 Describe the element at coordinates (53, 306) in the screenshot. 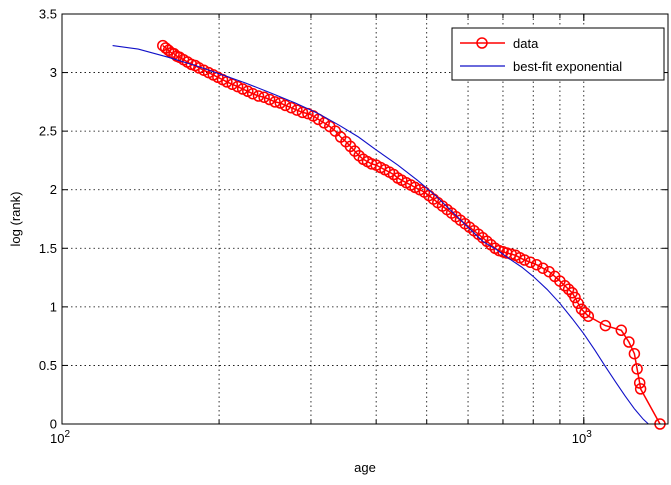

I see `y-tick-label: 1` at that location.